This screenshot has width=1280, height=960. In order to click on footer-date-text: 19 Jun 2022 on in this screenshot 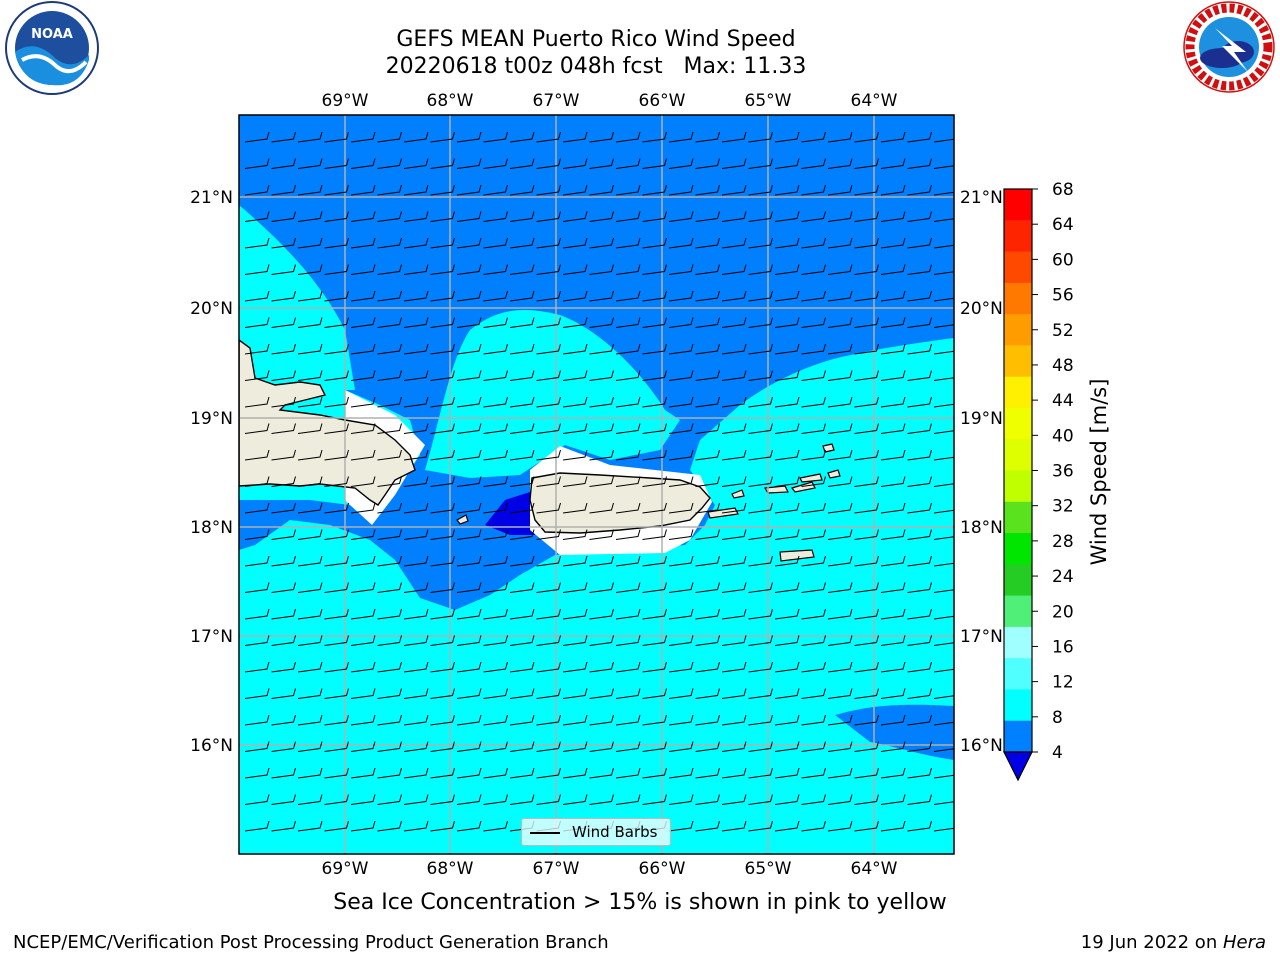, I will do `click(1151, 942)`.